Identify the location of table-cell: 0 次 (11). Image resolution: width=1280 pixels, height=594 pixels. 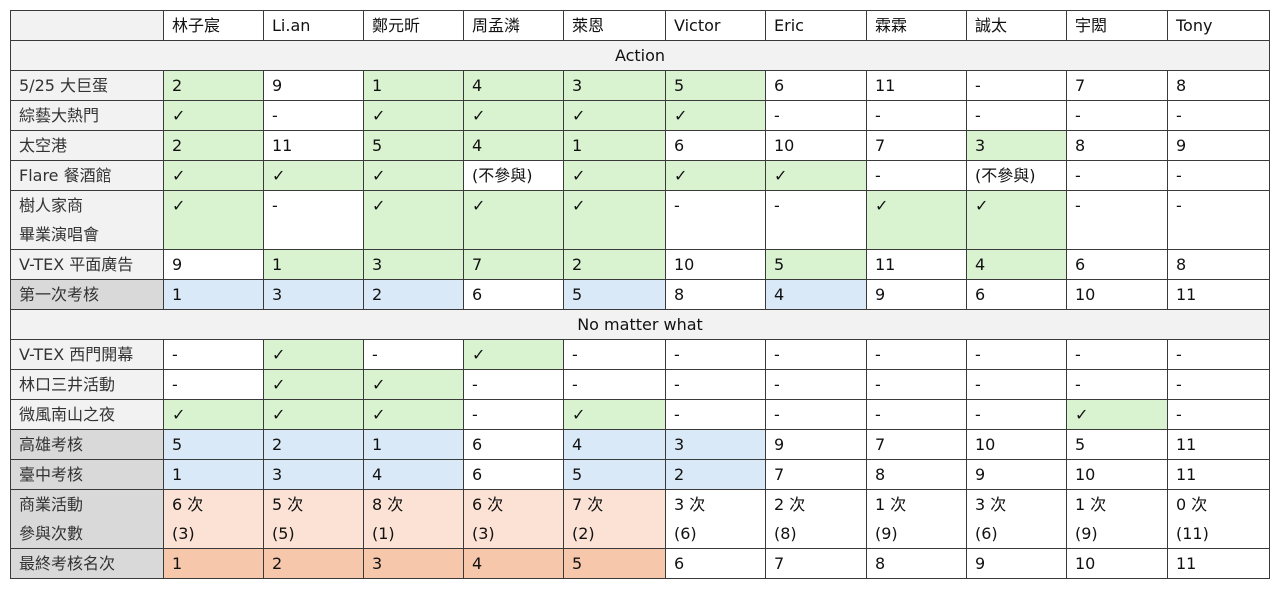
(1218, 519).